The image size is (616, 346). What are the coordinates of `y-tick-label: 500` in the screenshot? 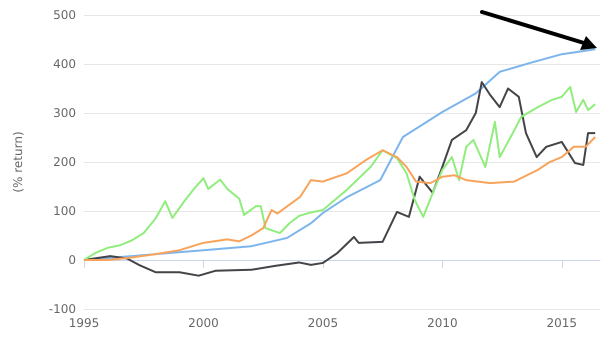 It's located at (64, 15).